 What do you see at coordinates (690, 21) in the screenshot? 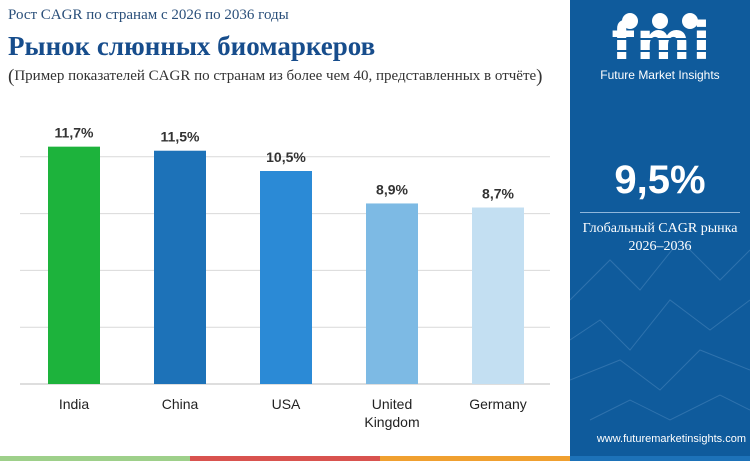
I see `globe-asia-icon` at bounding box center [690, 21].